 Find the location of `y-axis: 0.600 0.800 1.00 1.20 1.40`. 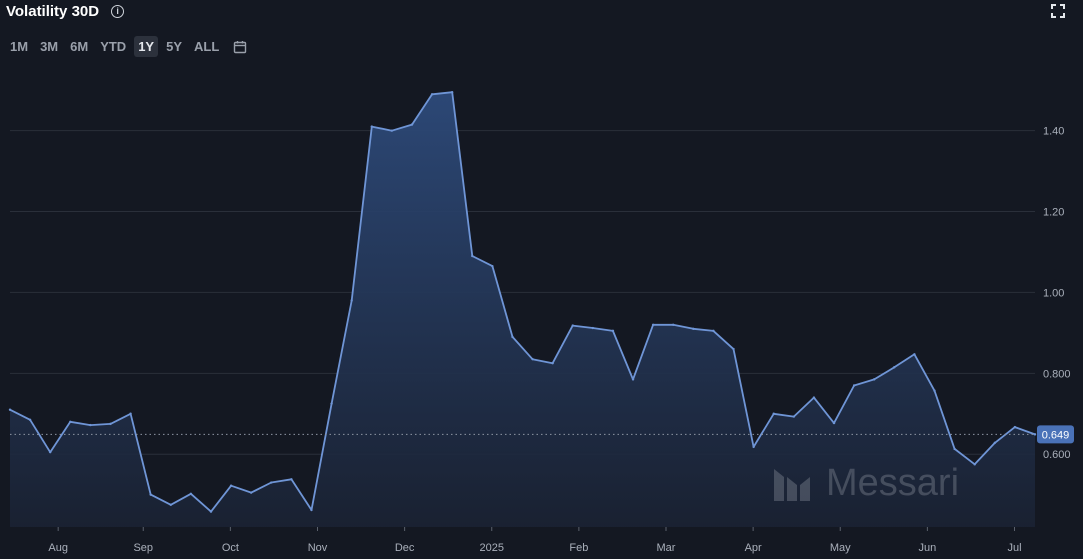

y-axis: 0.600 0.800 1.00 1.20 1.40 is located at coordinates (1057, 294).